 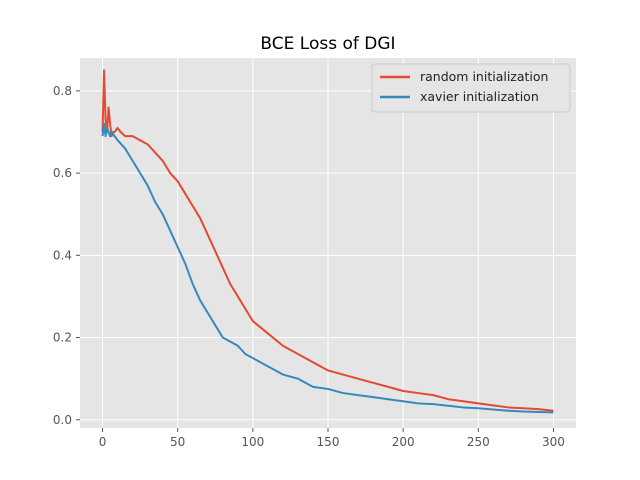 I want to click on x-tick-label: 50, so click(x=177, y=442).